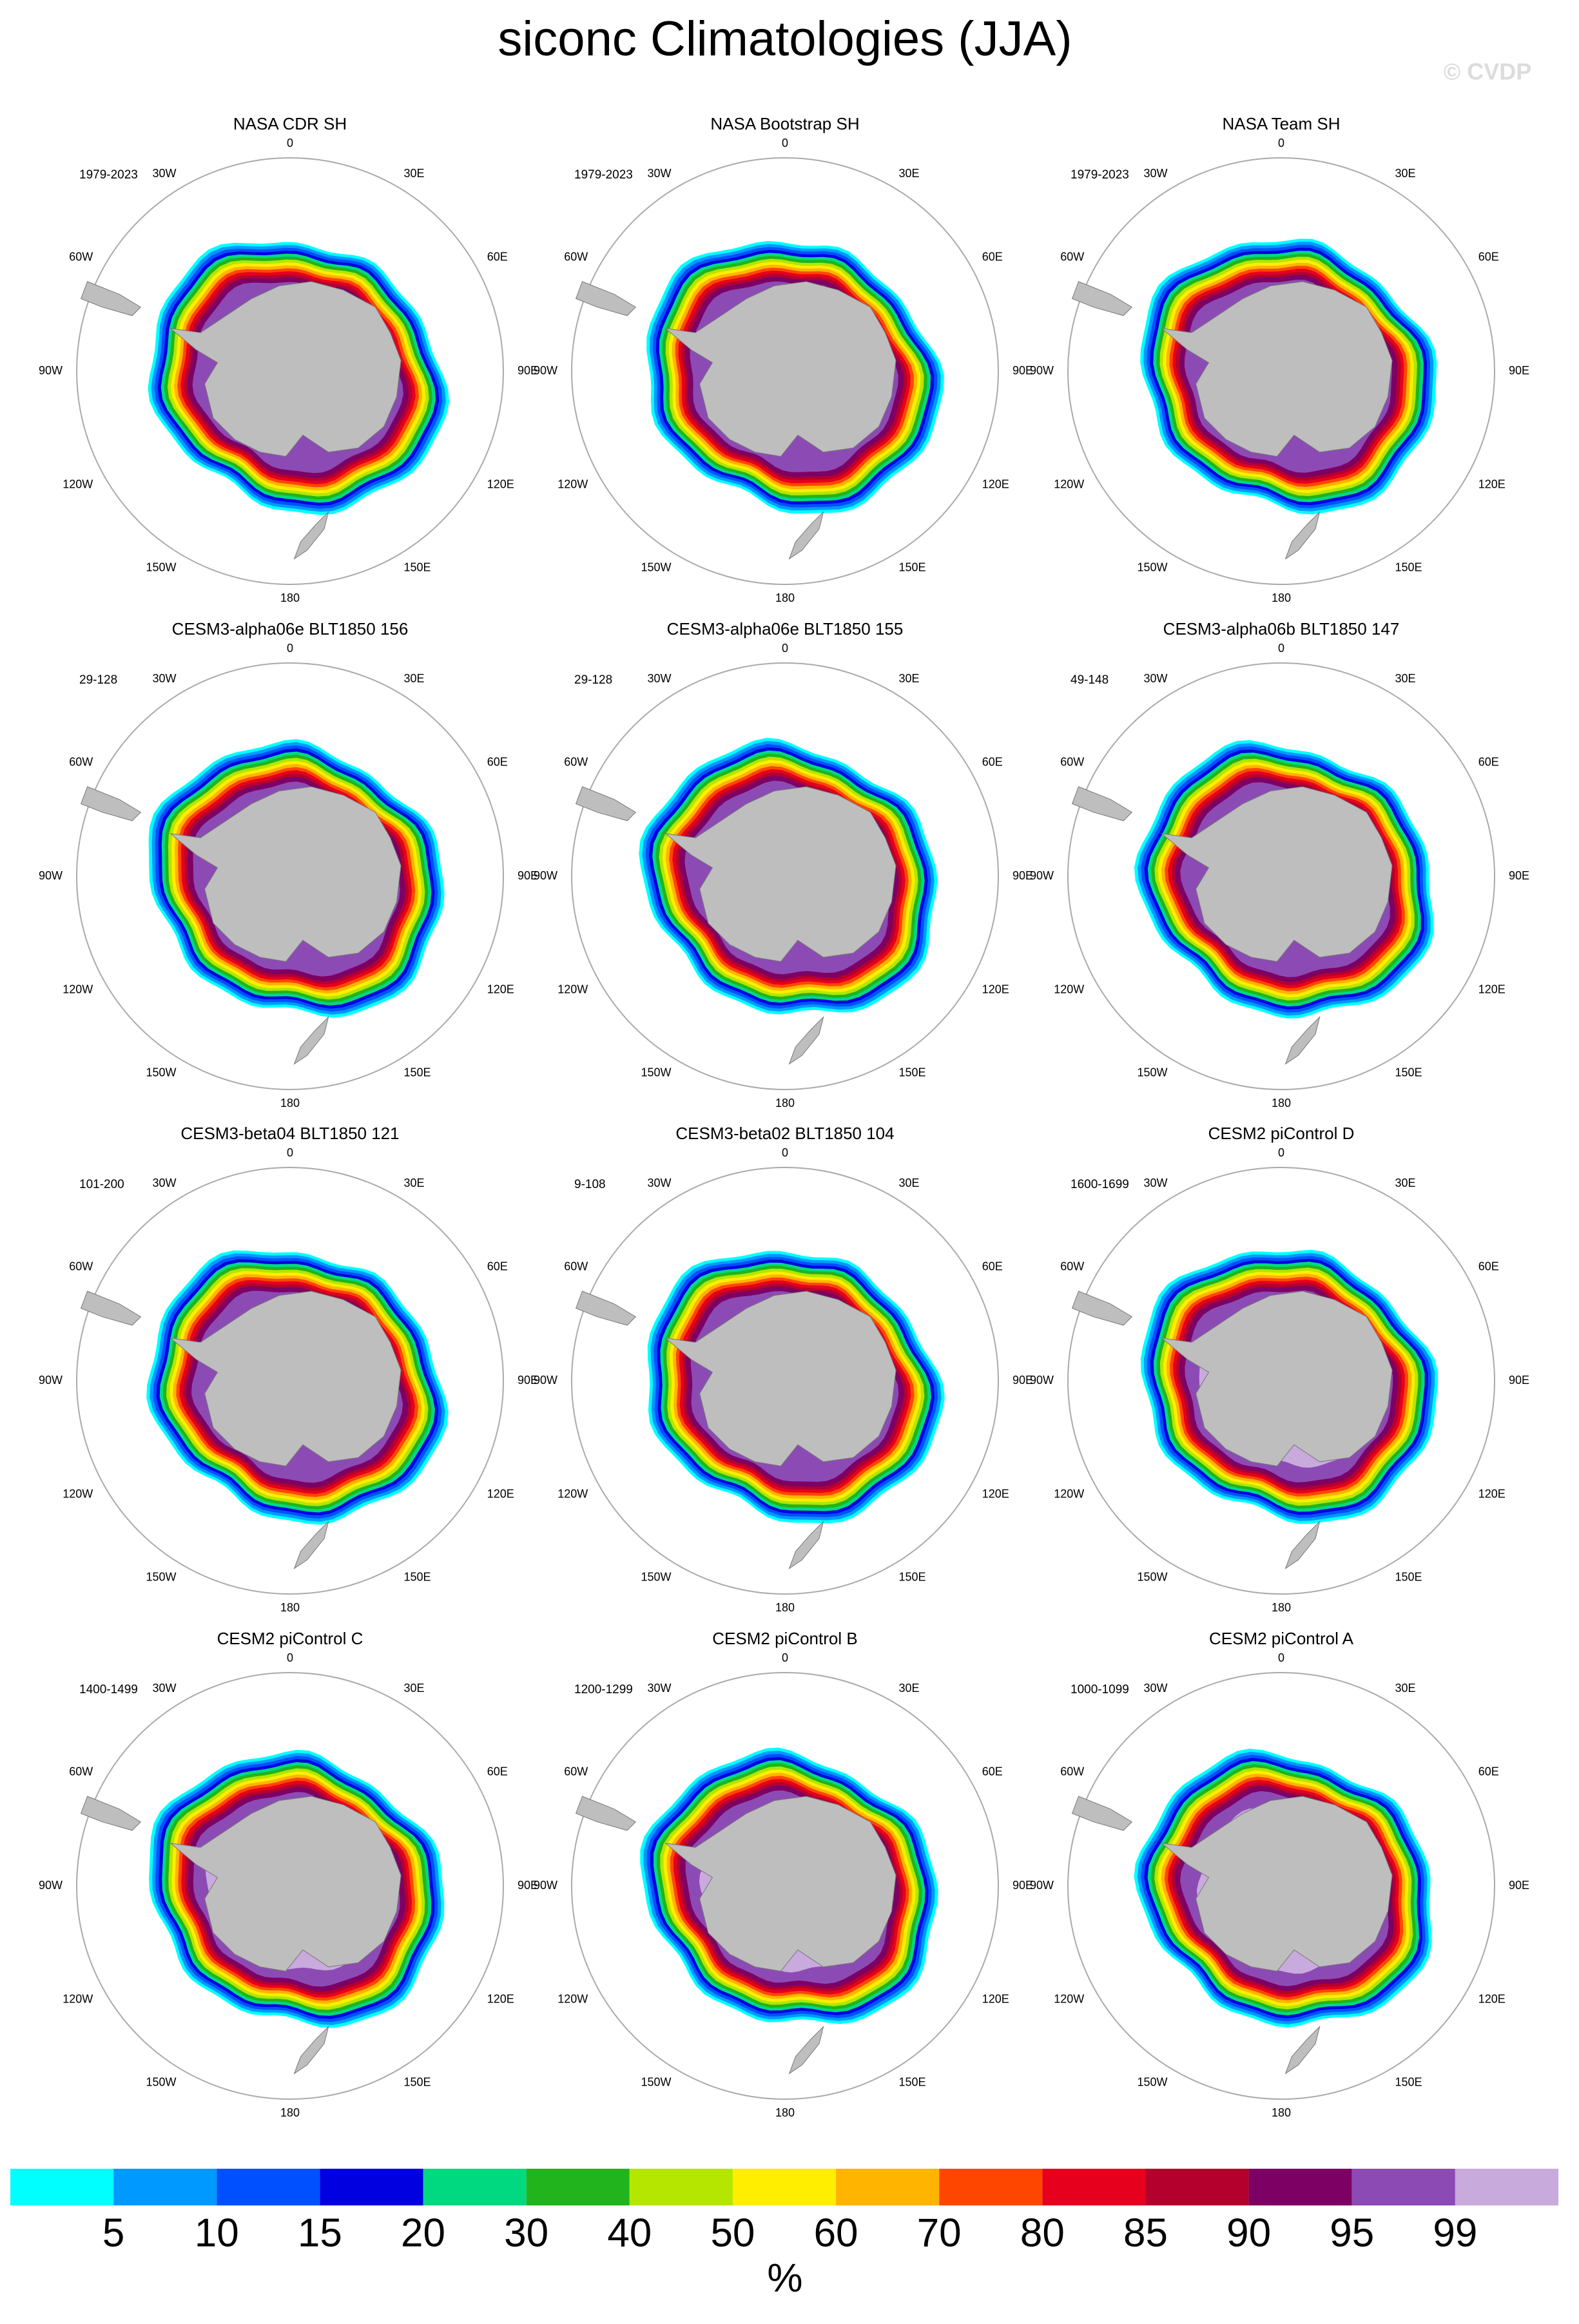 This screenshot has width=1579, height=2324. I want to click on panel-years: 1000-1099, so click(1099, 1689).